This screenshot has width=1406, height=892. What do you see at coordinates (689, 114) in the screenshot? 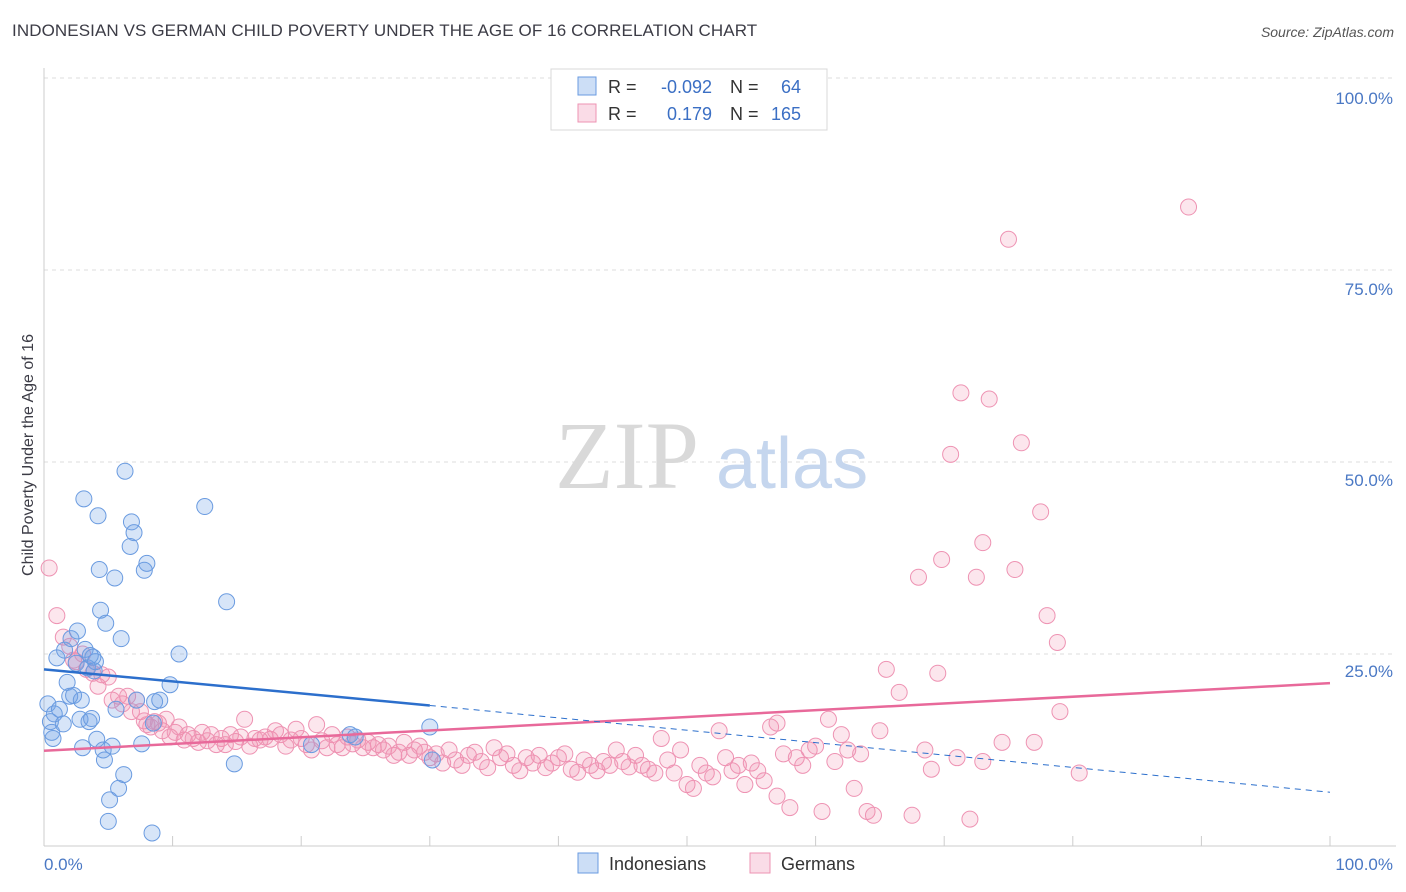
I see `legend-r-value-1: 0.179` at bounding box center [689, 114].